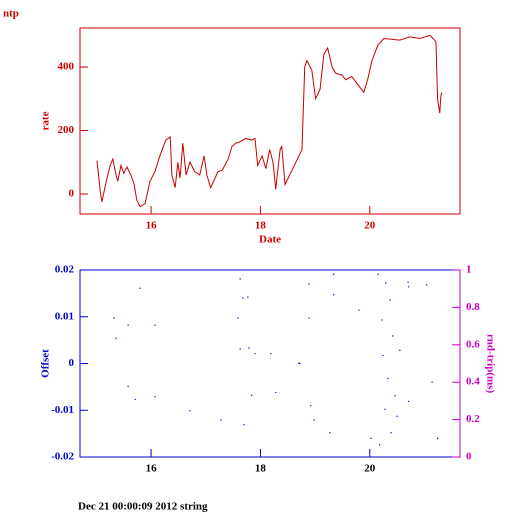 The width and height of the screenshot is (512, 512). Describe the element at coordinates (66, 67) in the screenshot. I see `y-tick-label: 400` at that location.